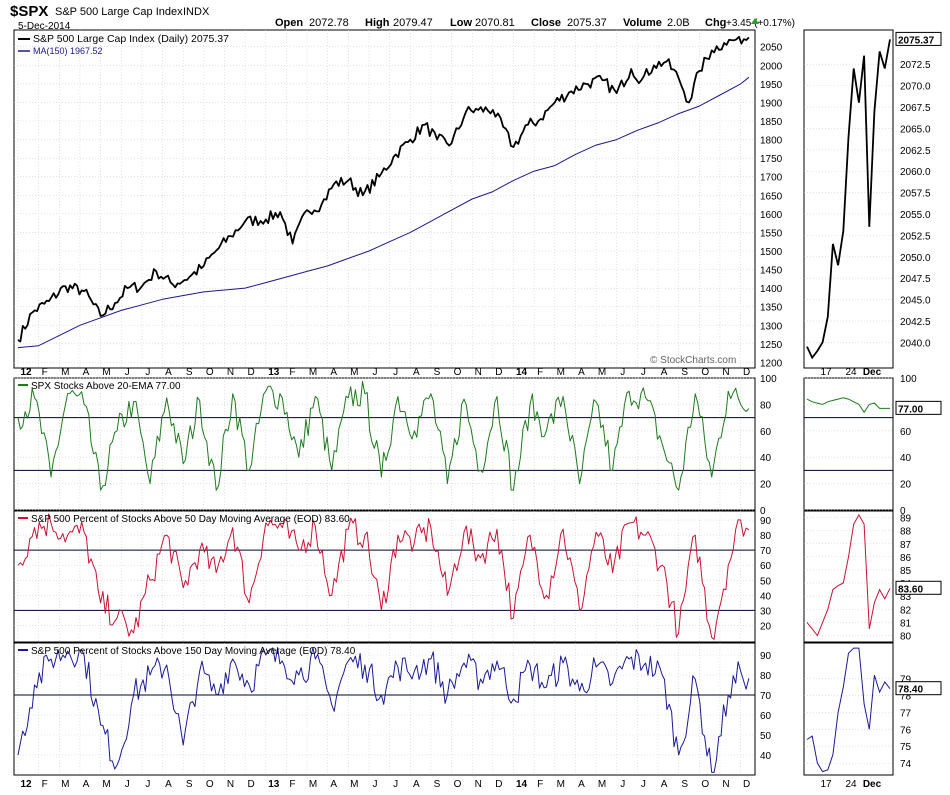  What do you see at coordinates (851, 372) in the screenshot?
I see `zoom-x-tick-label: 24` at bounding box center [851, 372].